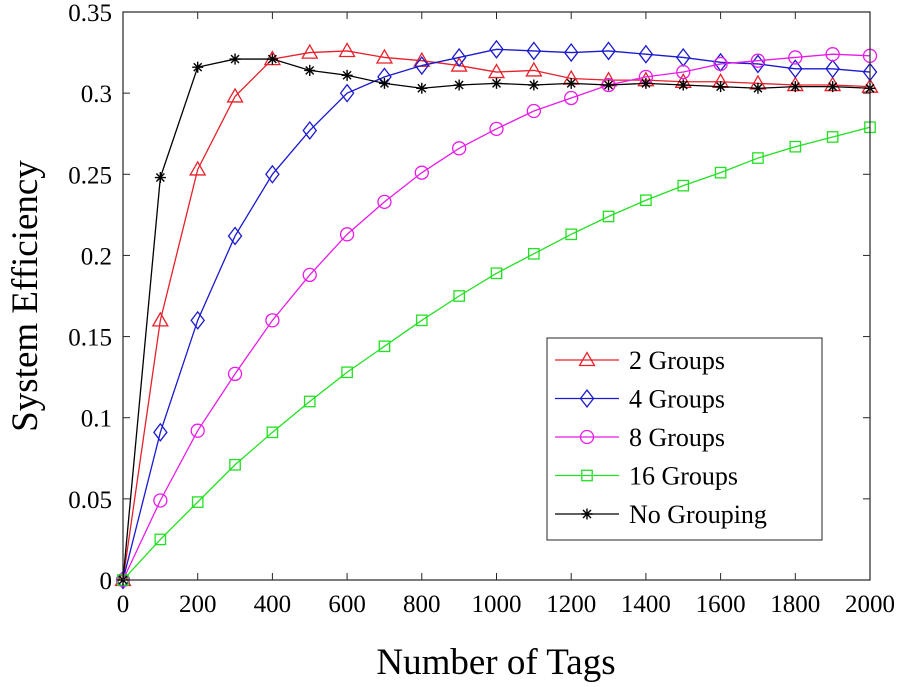 The height and width of the screenshot is (687, 906). Describe the element at coordinates (677, 360) in the screenshot. I see `legend-label: 2 Groups` at that location.